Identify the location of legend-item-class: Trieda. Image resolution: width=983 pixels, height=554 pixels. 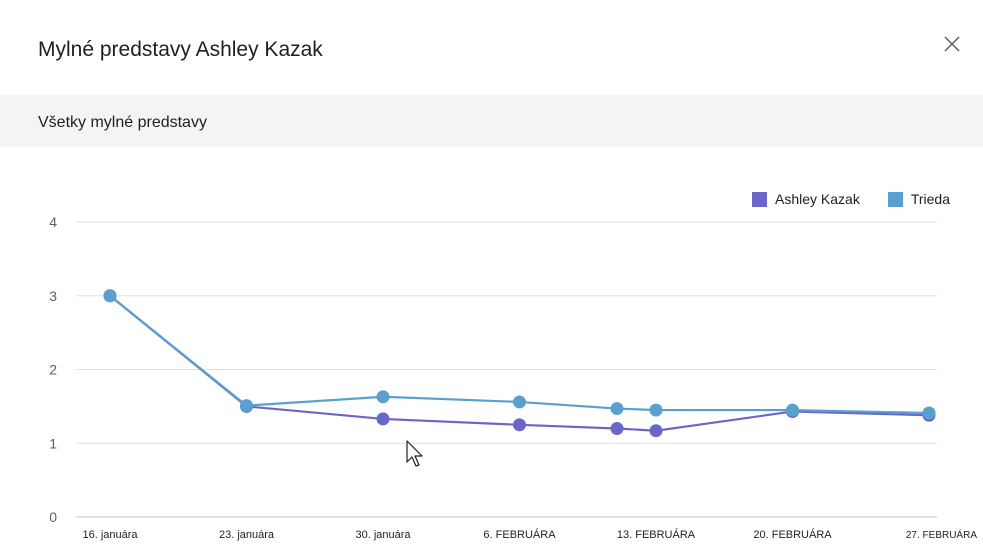
(918, 199).